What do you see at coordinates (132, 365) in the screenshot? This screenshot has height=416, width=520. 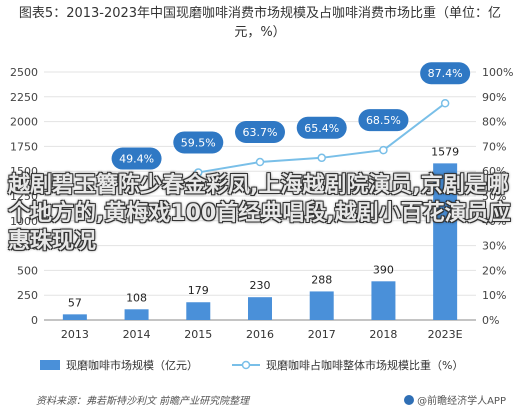 I see `legend-bar-label: 现磨咖啡市场规模（亿元）` at bounding box center [132, 365].